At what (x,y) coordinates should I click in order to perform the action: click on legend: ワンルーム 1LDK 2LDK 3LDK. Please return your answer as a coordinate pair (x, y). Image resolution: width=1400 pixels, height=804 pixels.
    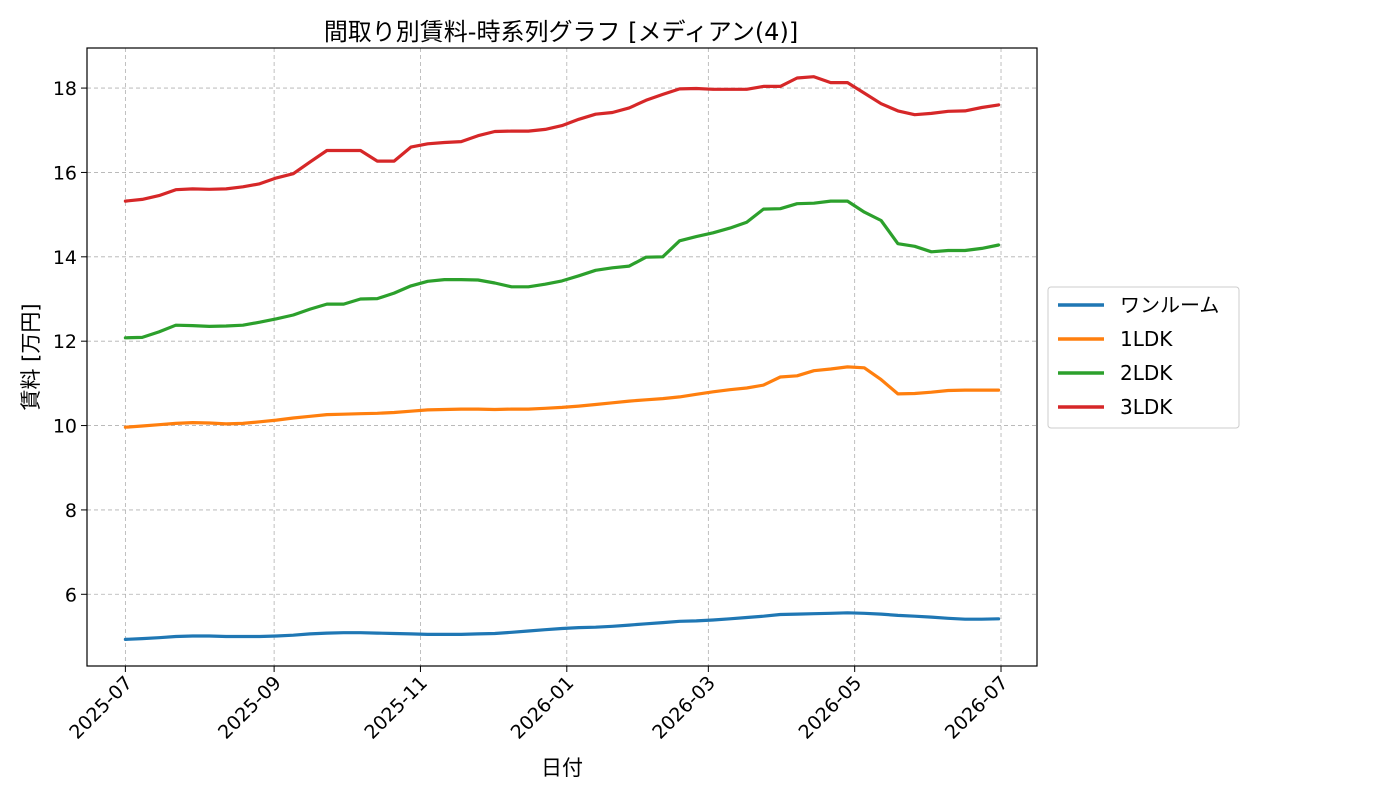
    Looking at the image, I should click on (1143, 357).